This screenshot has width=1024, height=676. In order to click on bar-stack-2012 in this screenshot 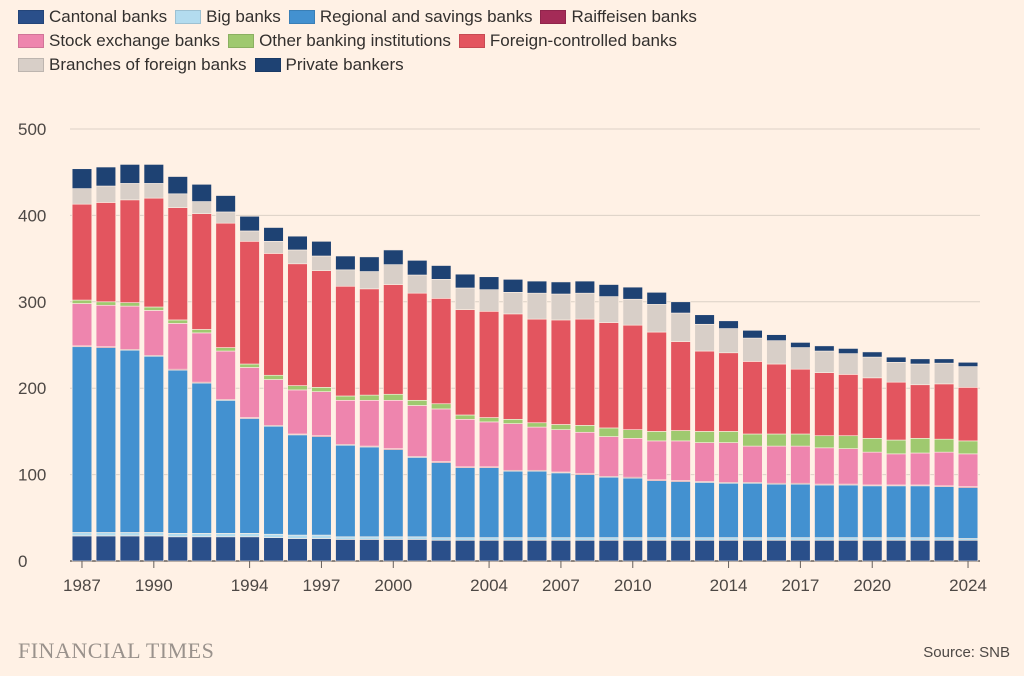, I will do `click(680, 431)`.